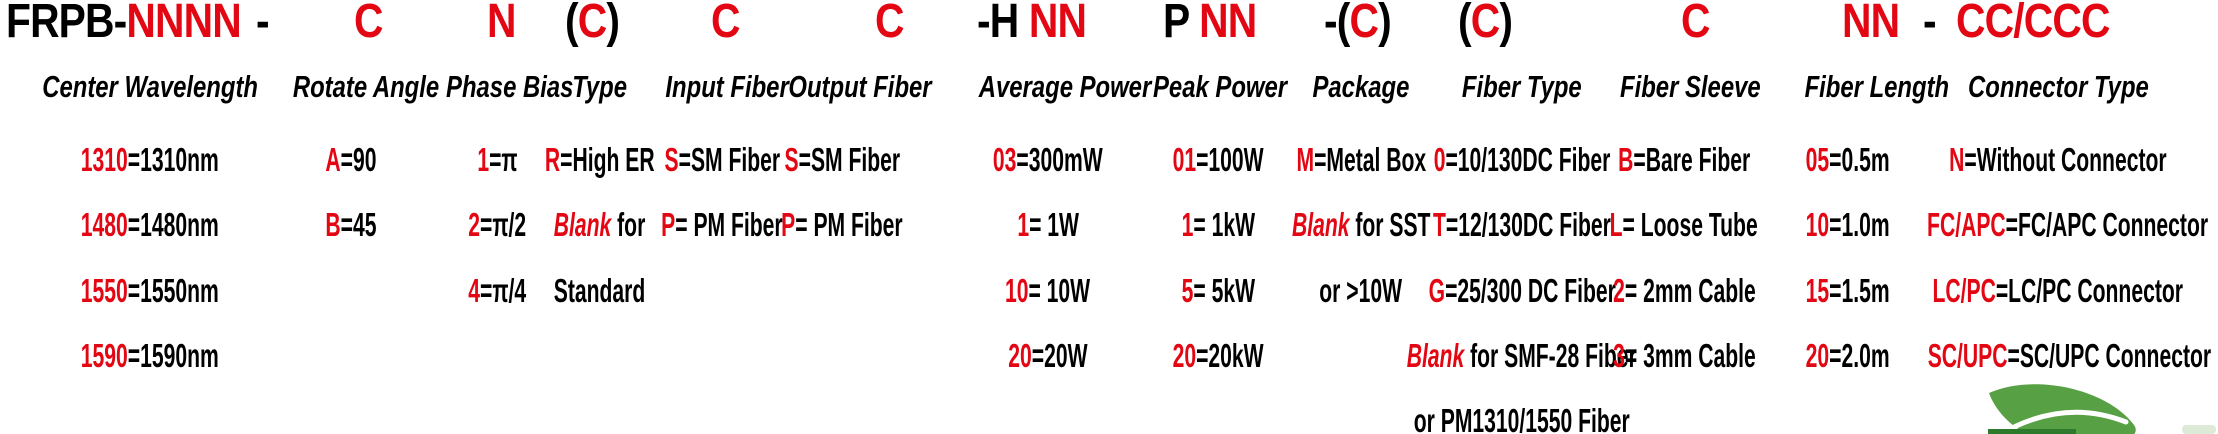  What do you see at coordinates (2058, 290) in the screenshot?
I see `option-text: LC/PC=LC/PC Connector` at bounding box center [2058, 290].